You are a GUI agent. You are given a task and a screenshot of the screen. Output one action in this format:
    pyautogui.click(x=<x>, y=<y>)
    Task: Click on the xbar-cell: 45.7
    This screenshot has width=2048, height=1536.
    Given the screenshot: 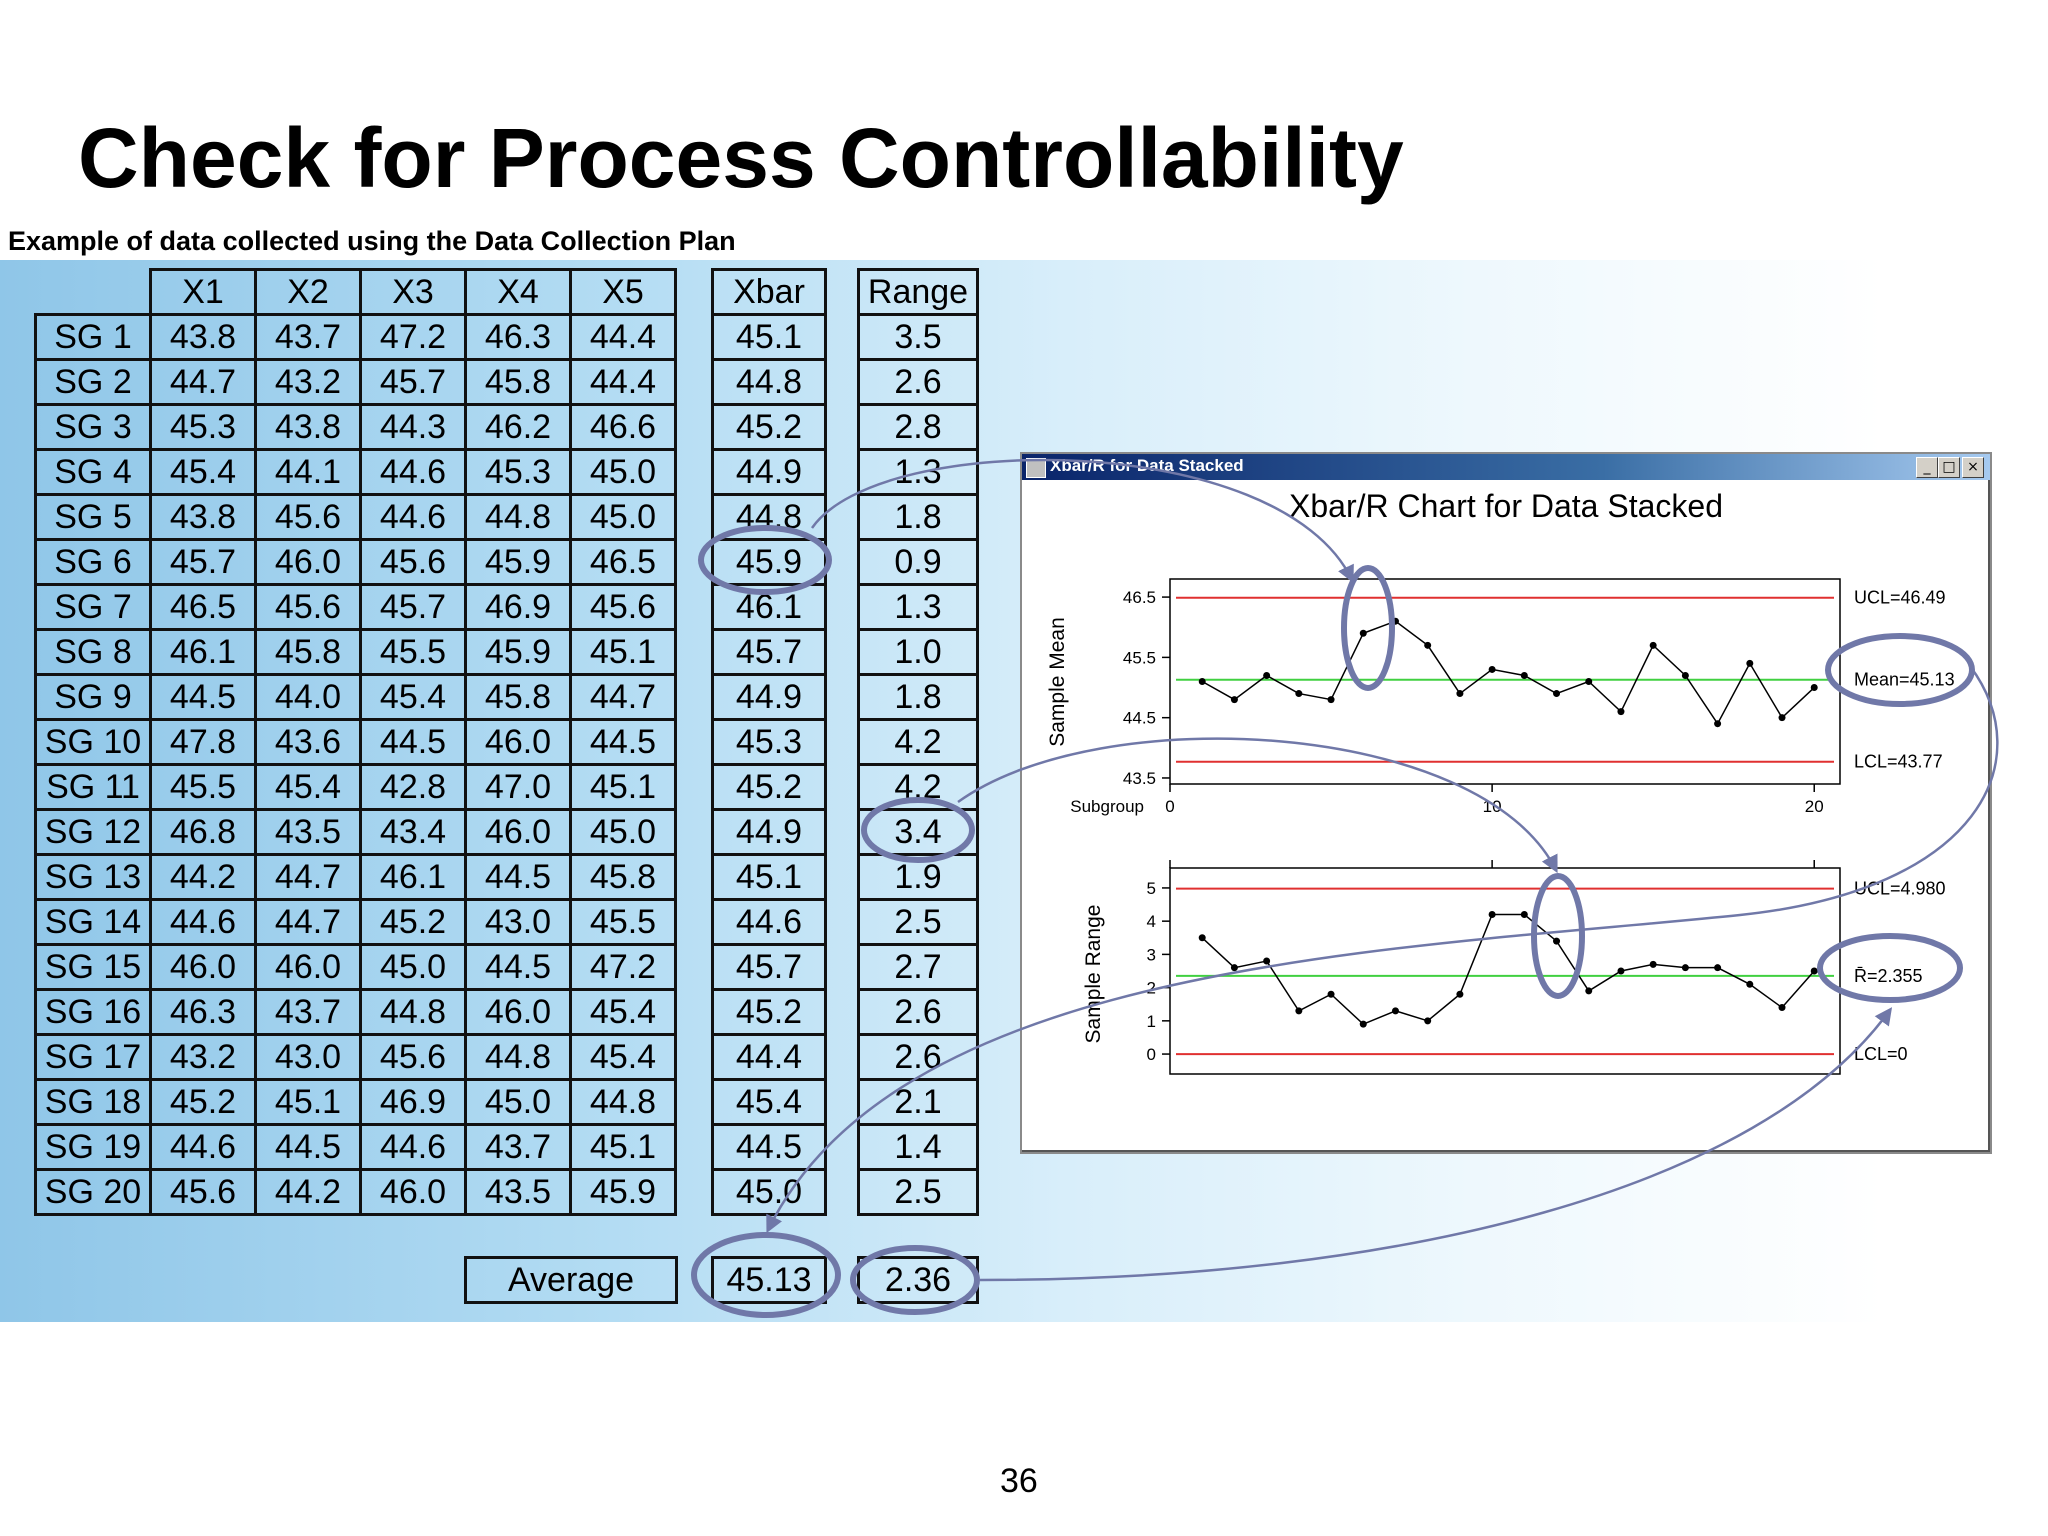 What is the action you would take?
    pyautogui.click(x=769, y=652)
    